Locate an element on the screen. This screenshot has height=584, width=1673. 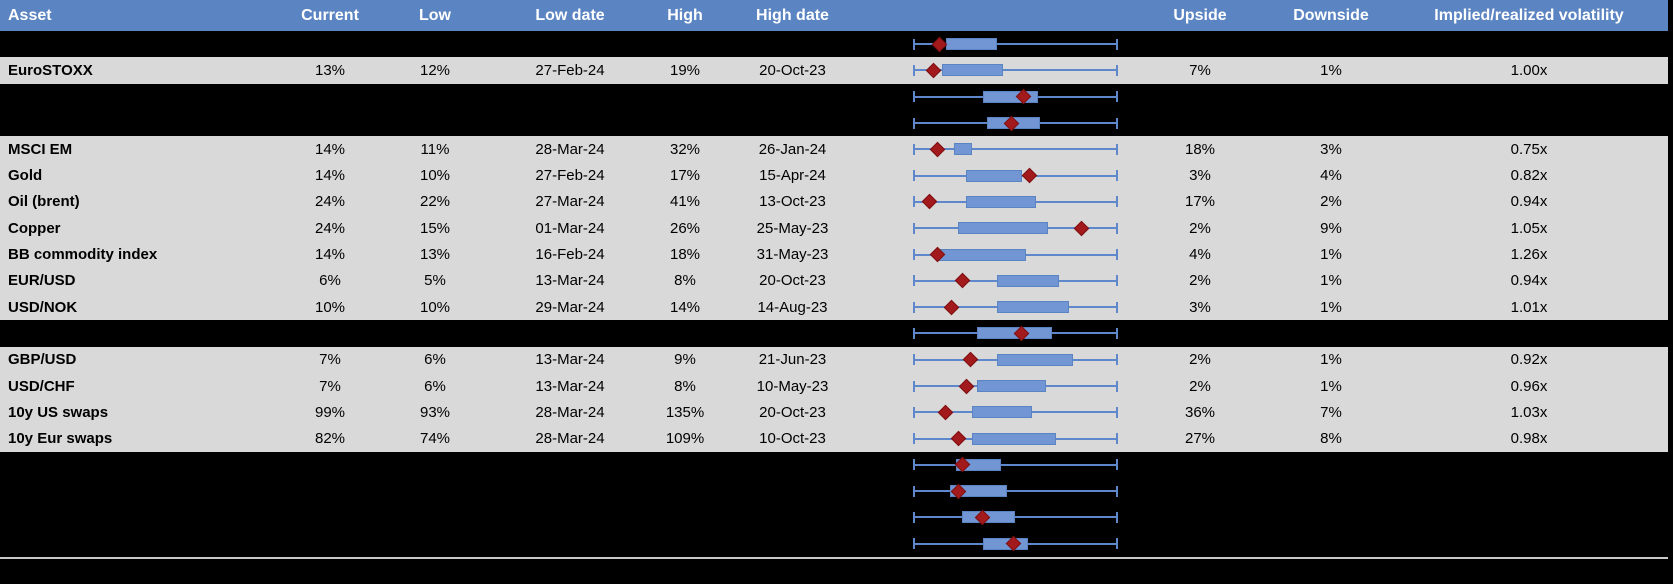
upside-cell: 27% is located at coordinates (1200, 439).